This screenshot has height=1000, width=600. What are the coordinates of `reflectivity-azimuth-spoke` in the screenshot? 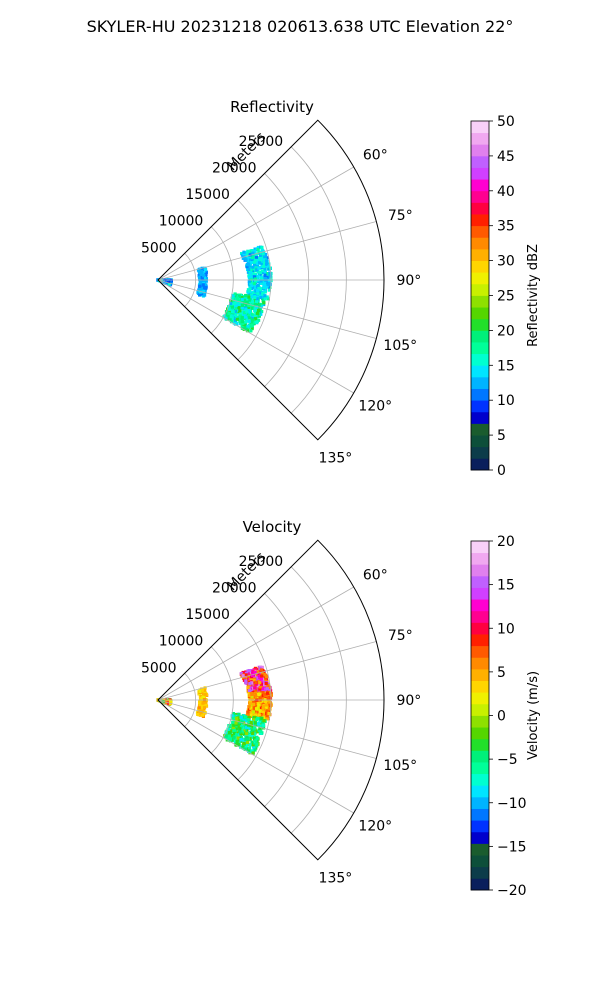 It's located at (255, 336).